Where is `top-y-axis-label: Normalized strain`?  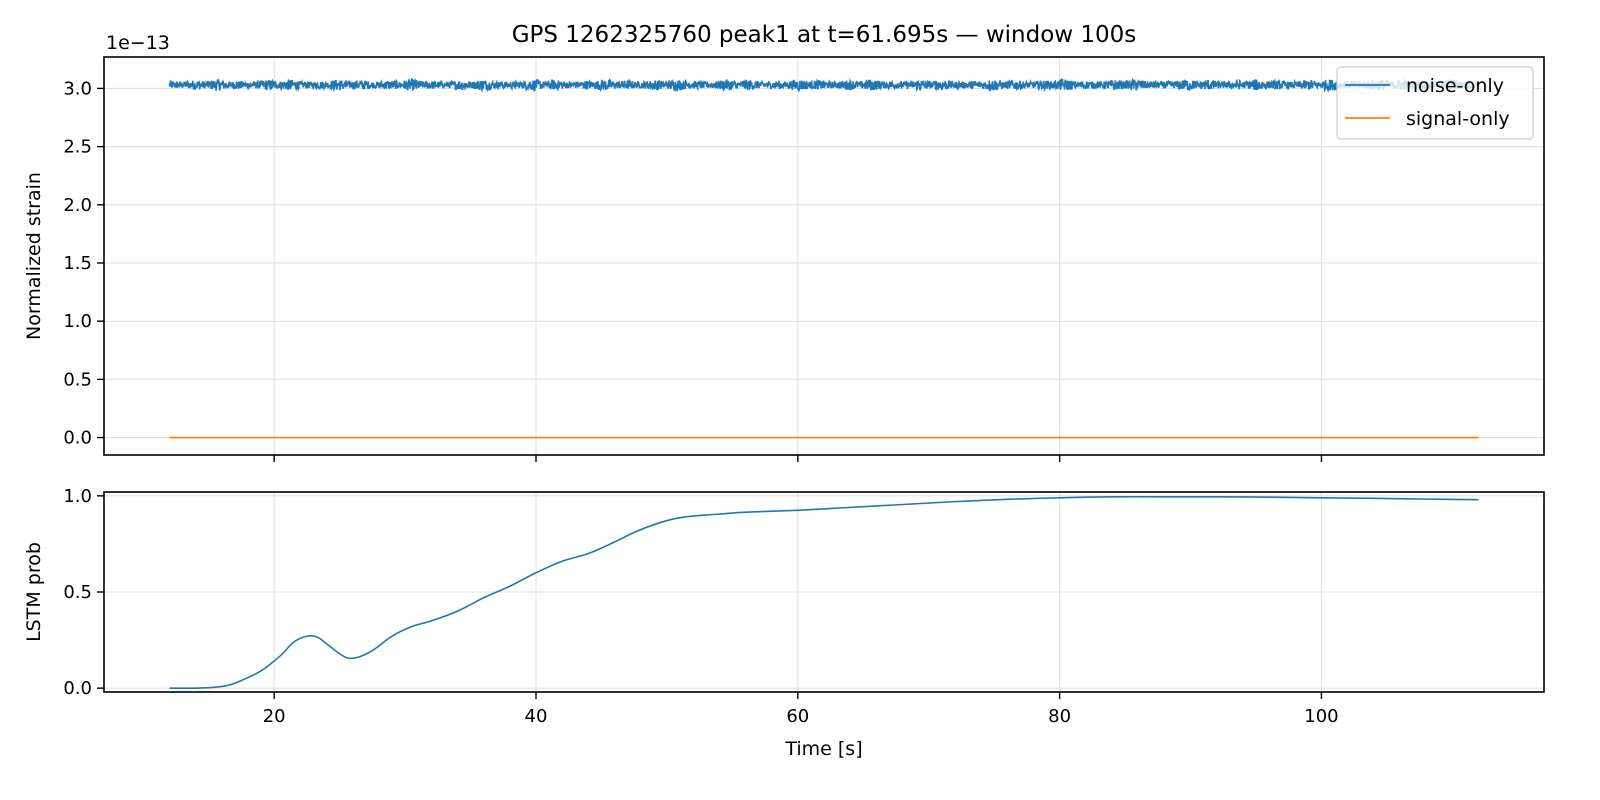 top-y-axis-label: Normalized strain is located at coordinates (34, 256).